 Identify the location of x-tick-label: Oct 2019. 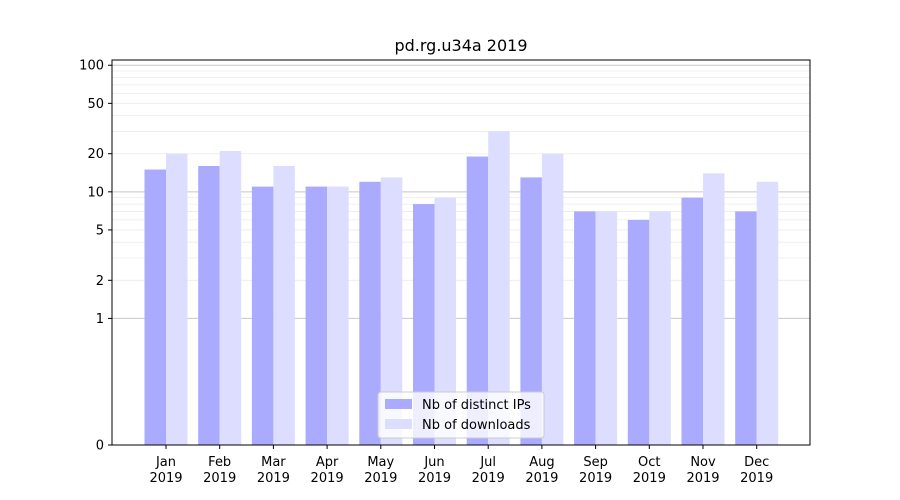
(649, 470).